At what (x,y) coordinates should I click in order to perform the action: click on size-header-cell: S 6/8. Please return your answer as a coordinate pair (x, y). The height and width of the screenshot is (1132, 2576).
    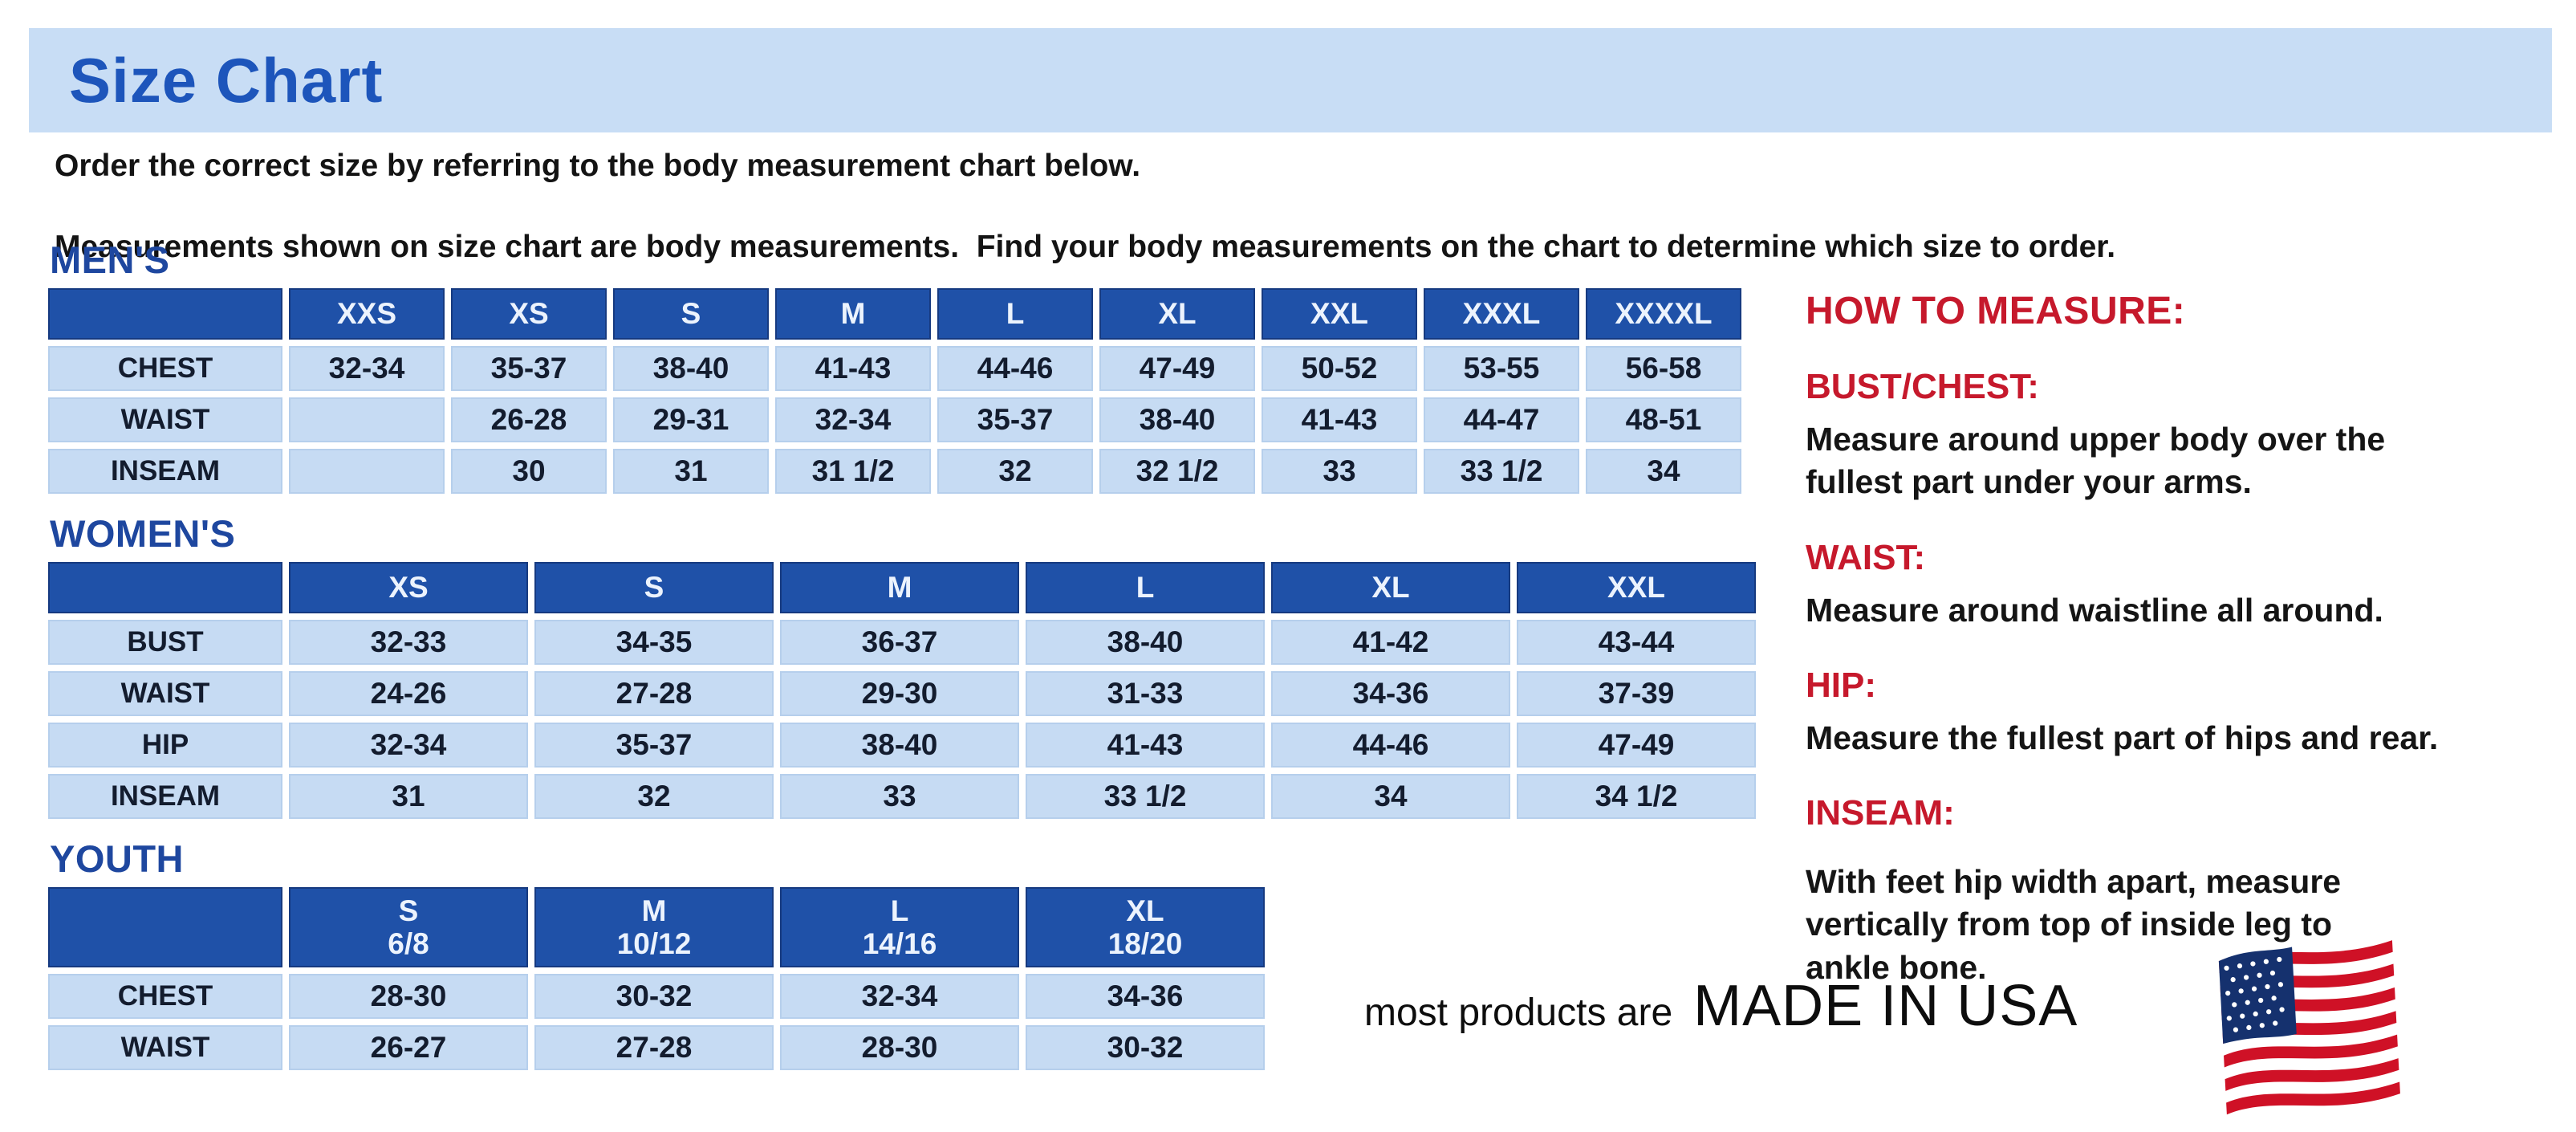
    Looking at the image, I should click on (409, 927).